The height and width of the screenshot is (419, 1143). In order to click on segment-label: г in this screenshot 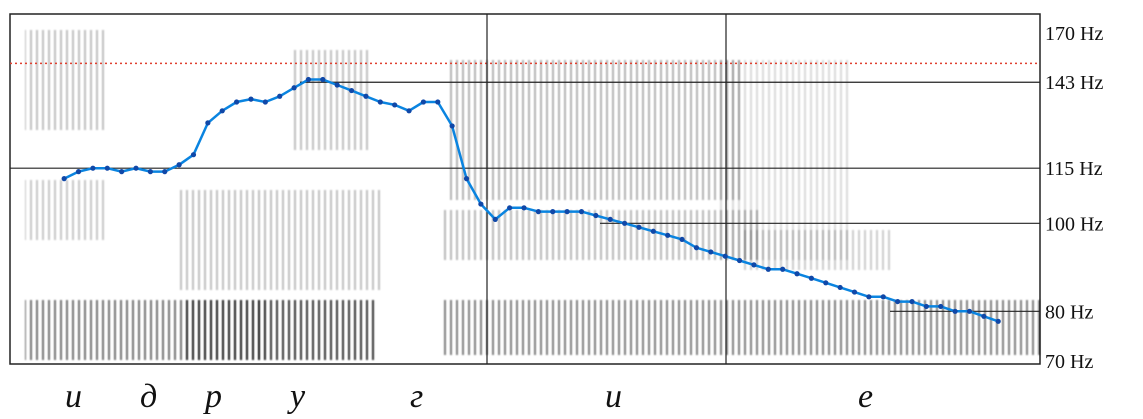, I will do `click(416, 396)`.